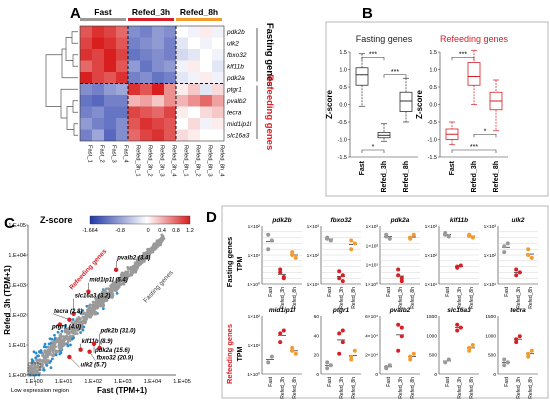  Describe the element at coordinates (330, 381) in the screenshot. I see `x-tick-label: Fast` at that location.